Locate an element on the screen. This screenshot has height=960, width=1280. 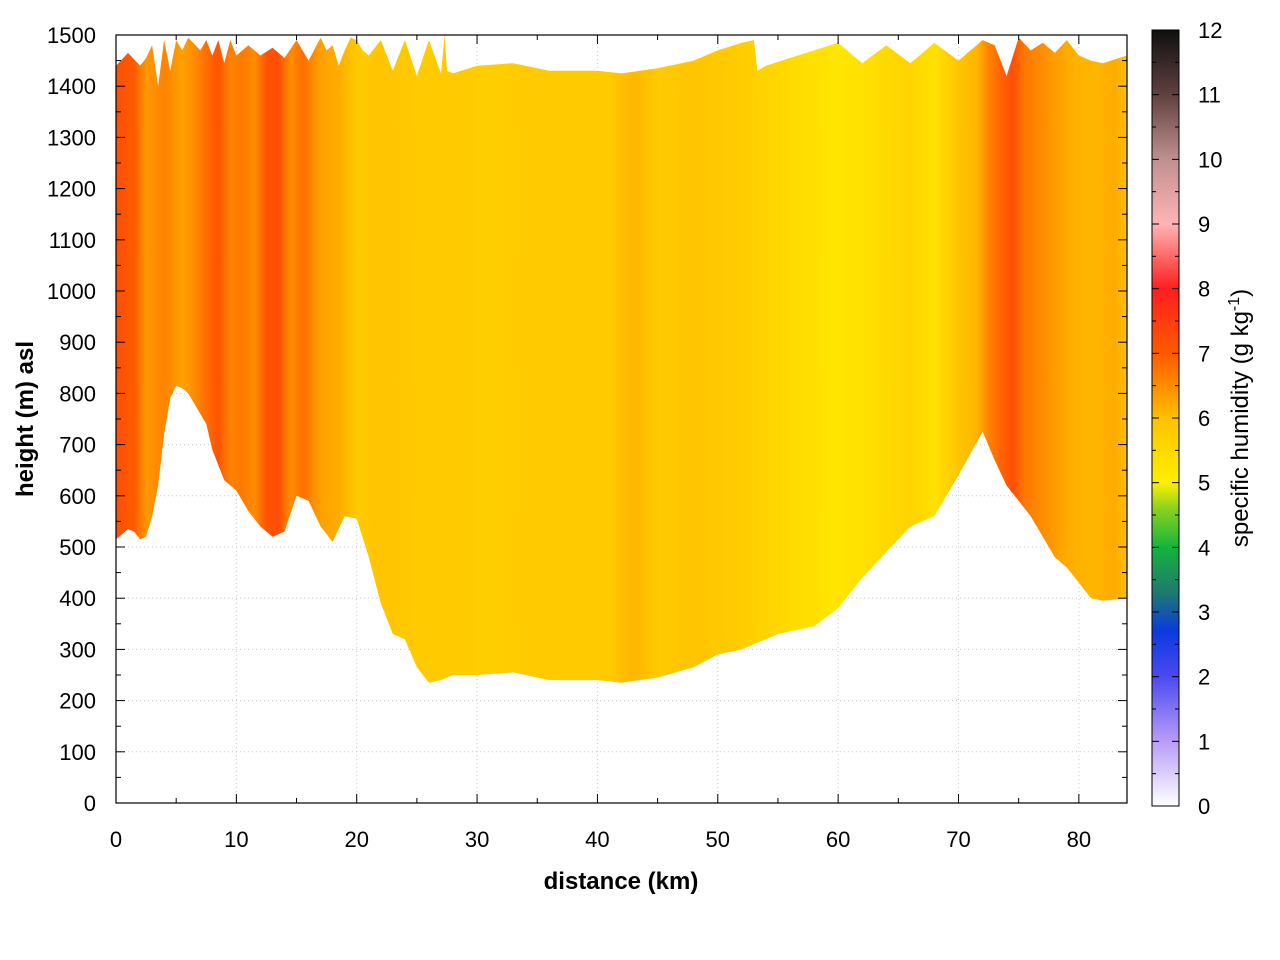
colorbar-tick-label: 2 is located at coordinates (1204, 677).